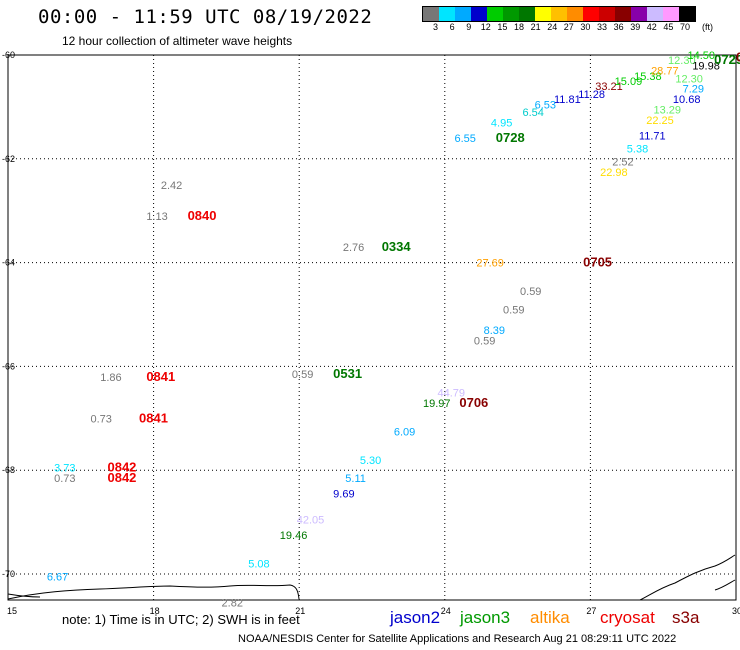 The height and width of the screenshot is (650, 740). Describe the element at coordinates (727, 59) in the screenshot. I see `pass-time-label: 0729` at that location.